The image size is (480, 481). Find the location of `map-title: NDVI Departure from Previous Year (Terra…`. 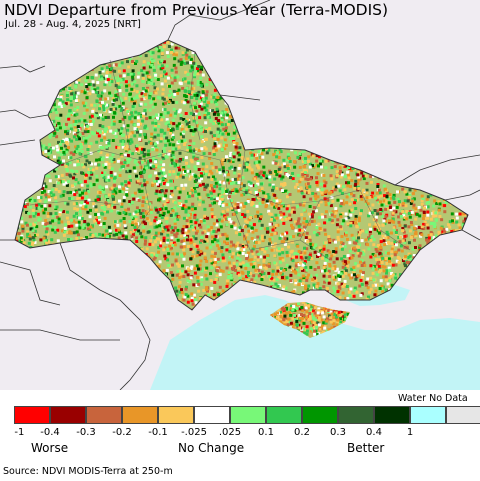

map-title: NDVI Departure from Previous Year (Terra… is located at coordinates (196, 10).